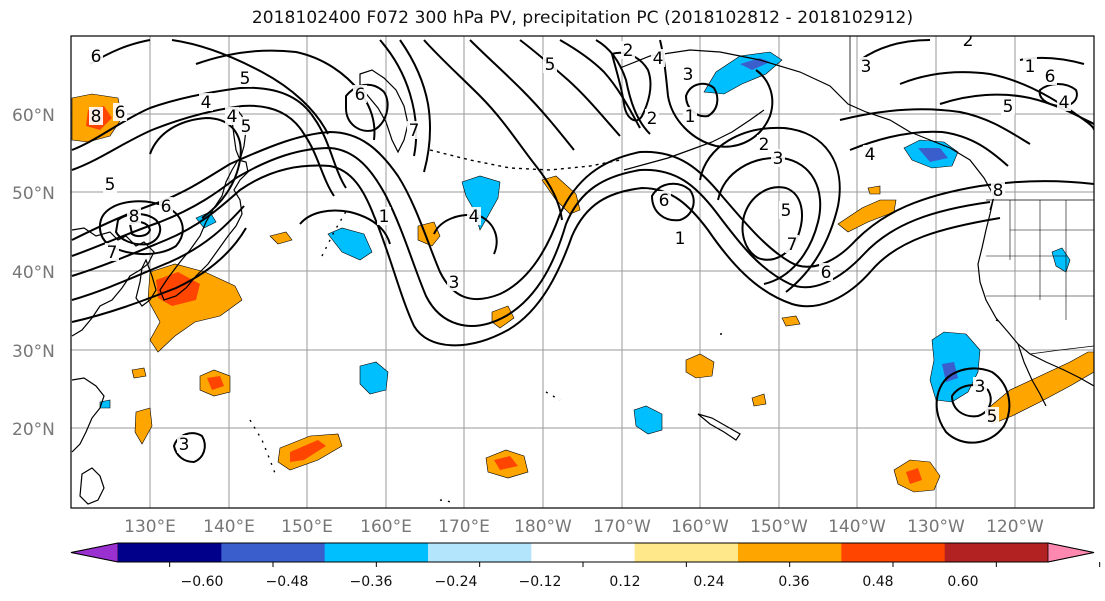  What do you see at coordinates (936, 527) in the screenshot?
I see `lon-label: 130°W` at bounding box center [936, 527].